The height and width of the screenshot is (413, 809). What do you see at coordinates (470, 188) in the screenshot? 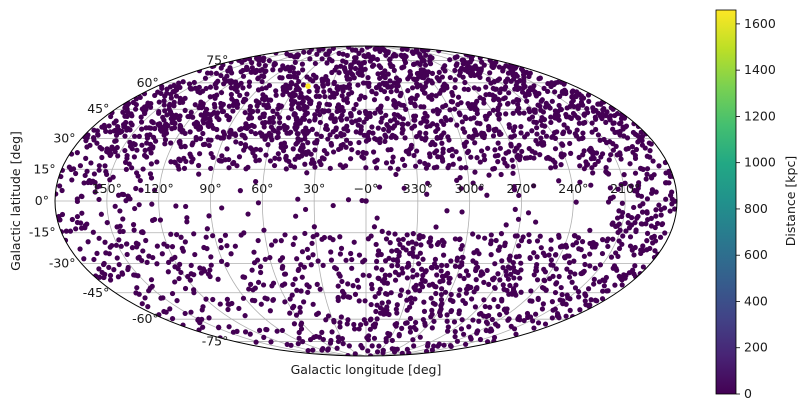
I see `longitude-tick-label: 300°` at bounding box center [470, 188].